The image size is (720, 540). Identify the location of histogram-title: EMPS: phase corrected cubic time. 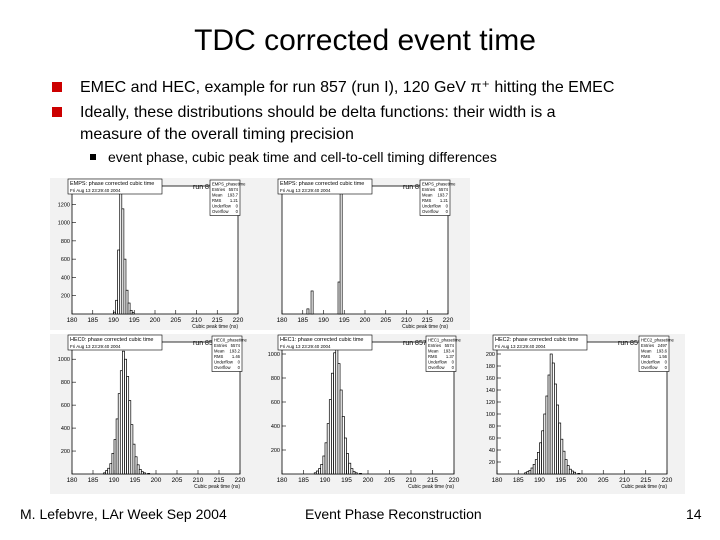
(112, 184).